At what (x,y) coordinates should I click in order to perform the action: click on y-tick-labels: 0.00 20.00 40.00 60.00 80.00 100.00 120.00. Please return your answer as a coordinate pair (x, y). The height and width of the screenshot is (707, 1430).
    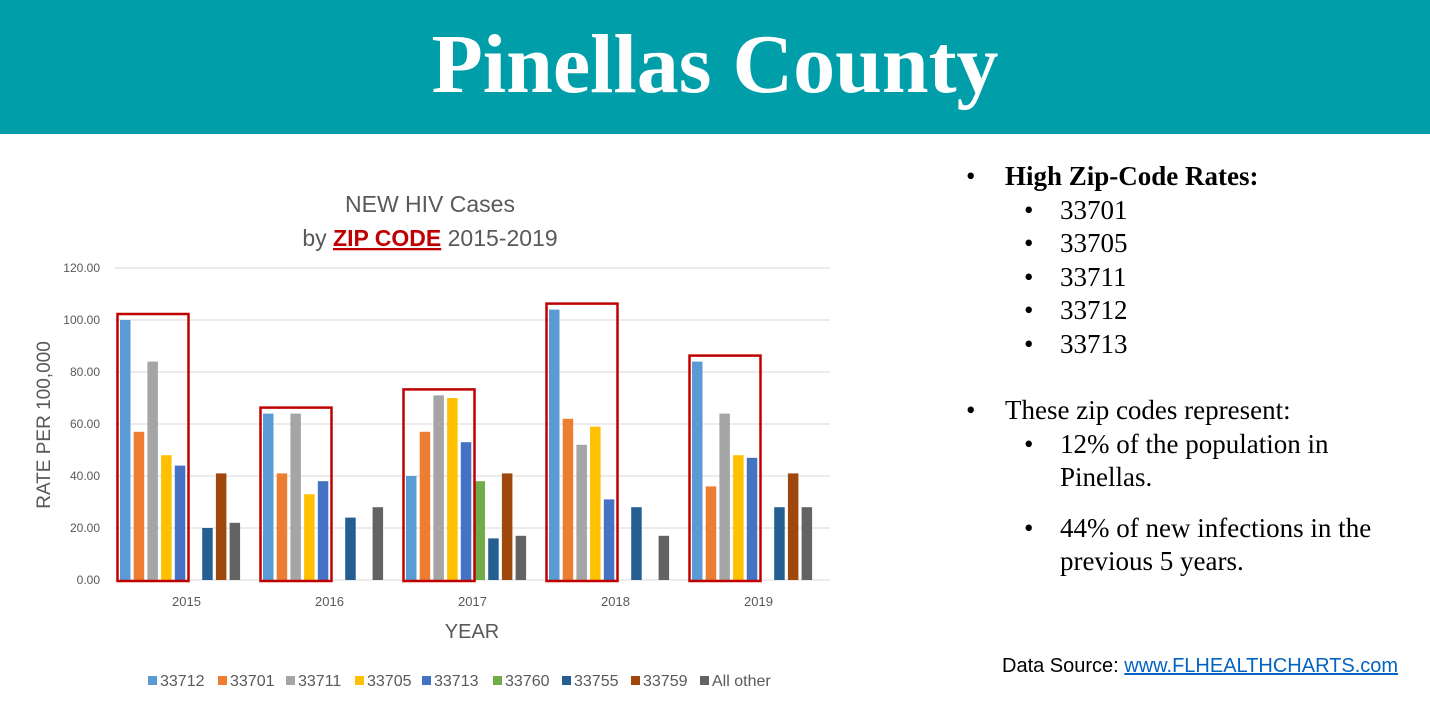
    Looking at the image, I should click on (81, 424).